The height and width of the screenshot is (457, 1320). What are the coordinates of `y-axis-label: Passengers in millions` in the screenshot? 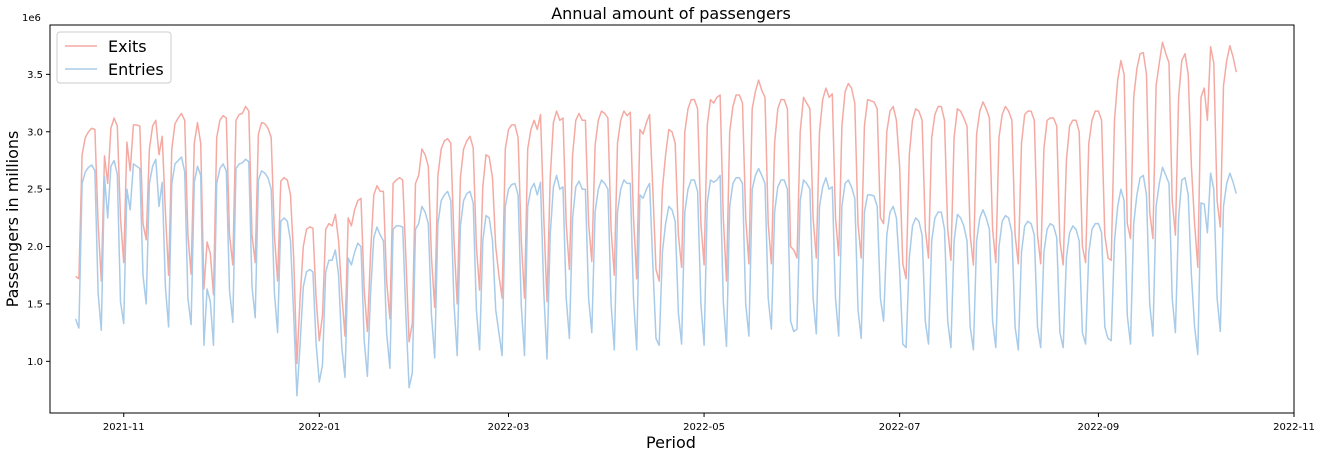 It's located at (12, 219).